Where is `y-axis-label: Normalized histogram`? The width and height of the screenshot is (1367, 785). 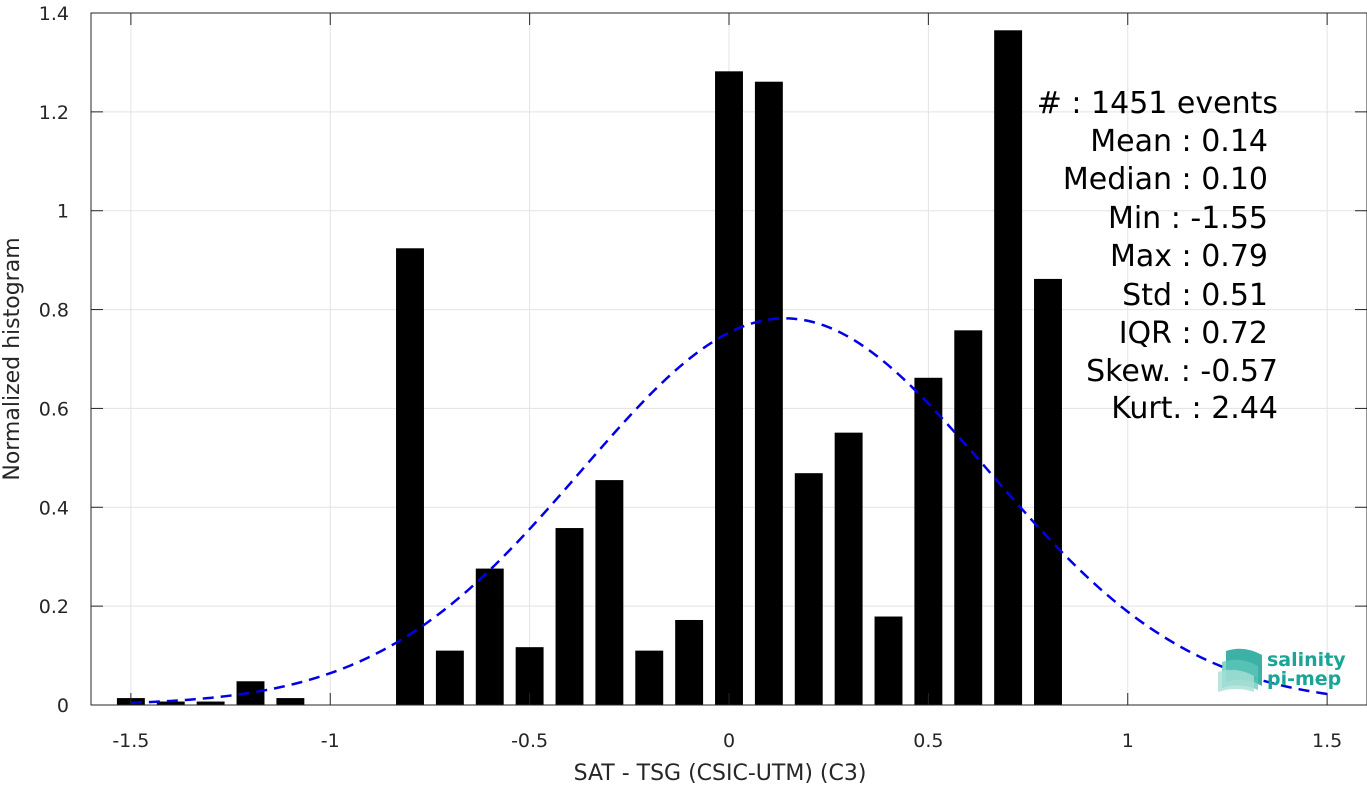 y-axis-label: Normalized histogram is located at coordinates (12, 358).